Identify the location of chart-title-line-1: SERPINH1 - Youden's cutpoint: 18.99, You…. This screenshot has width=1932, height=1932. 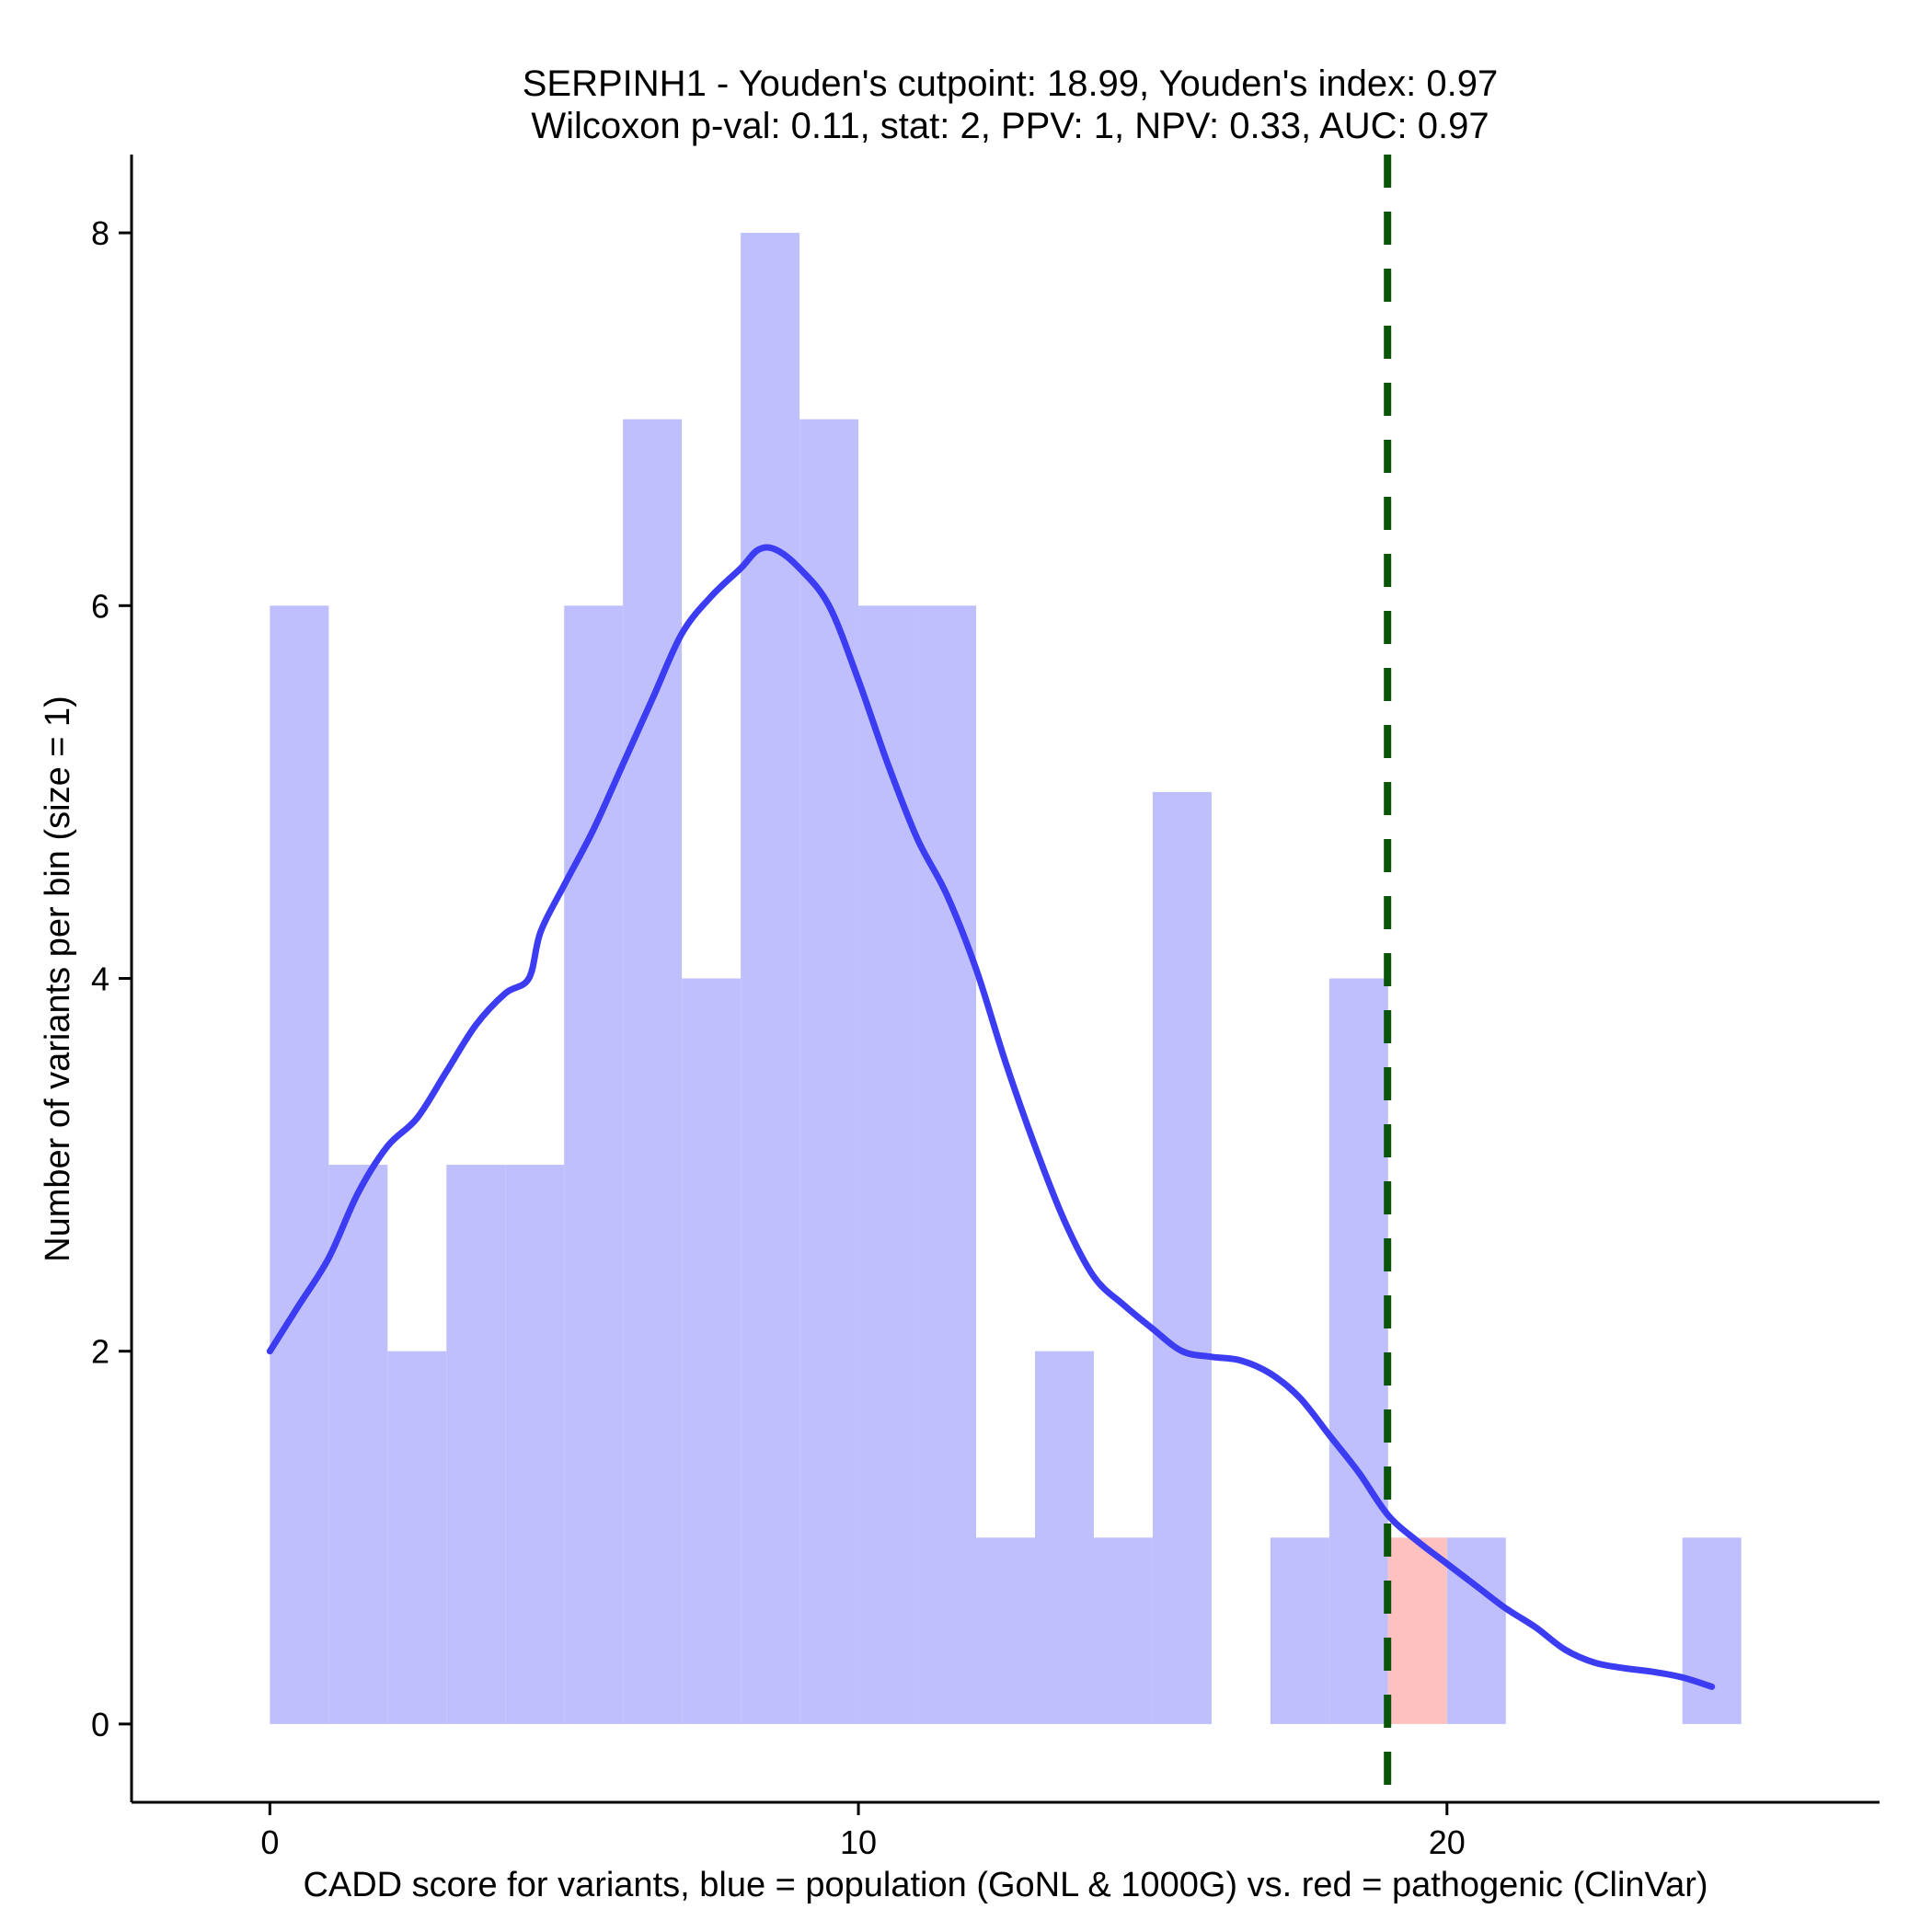
(1011, 83).